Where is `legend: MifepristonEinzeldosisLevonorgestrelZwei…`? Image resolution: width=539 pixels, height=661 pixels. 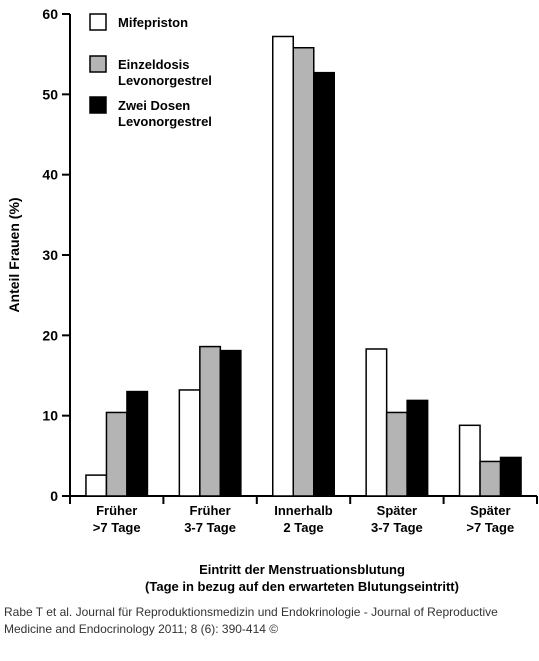
legend: MifepristonEinzeldosisLevonorgestrelZwei… is located at coordinates (150, 71).